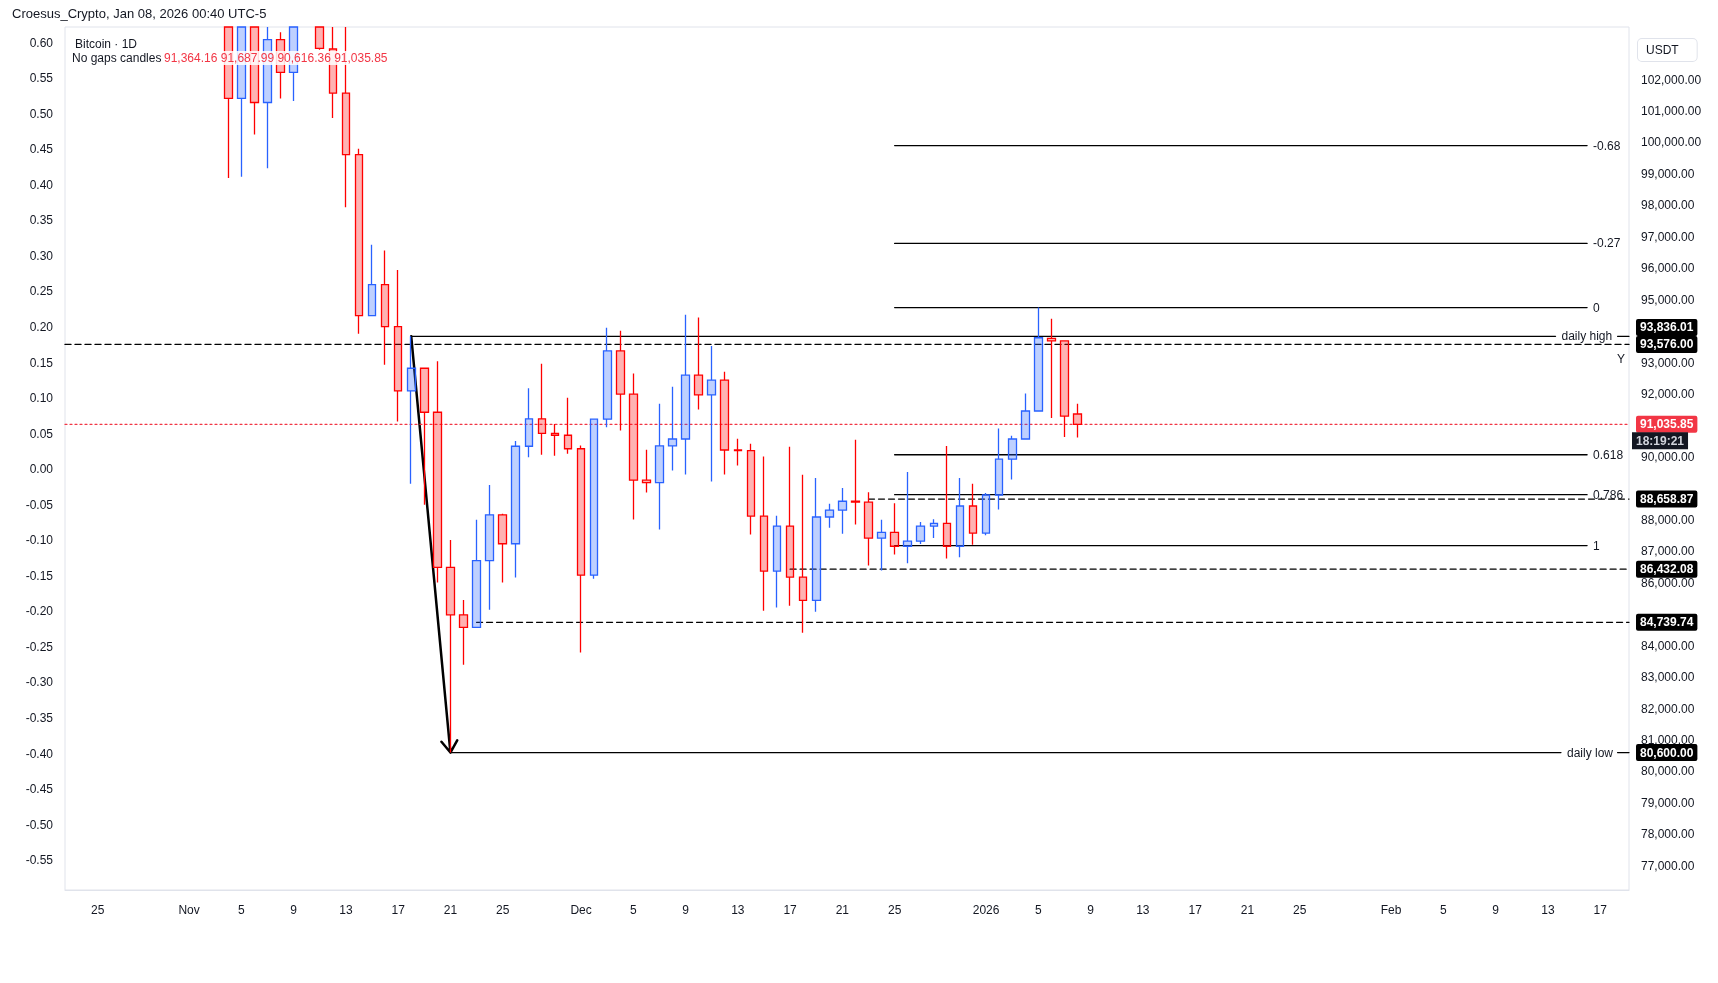 The image size is (1718, 983). Describe the element at coordinates (1668, 582) in the screenshot. I see `y-tick-label: 86,000.00` at that location.